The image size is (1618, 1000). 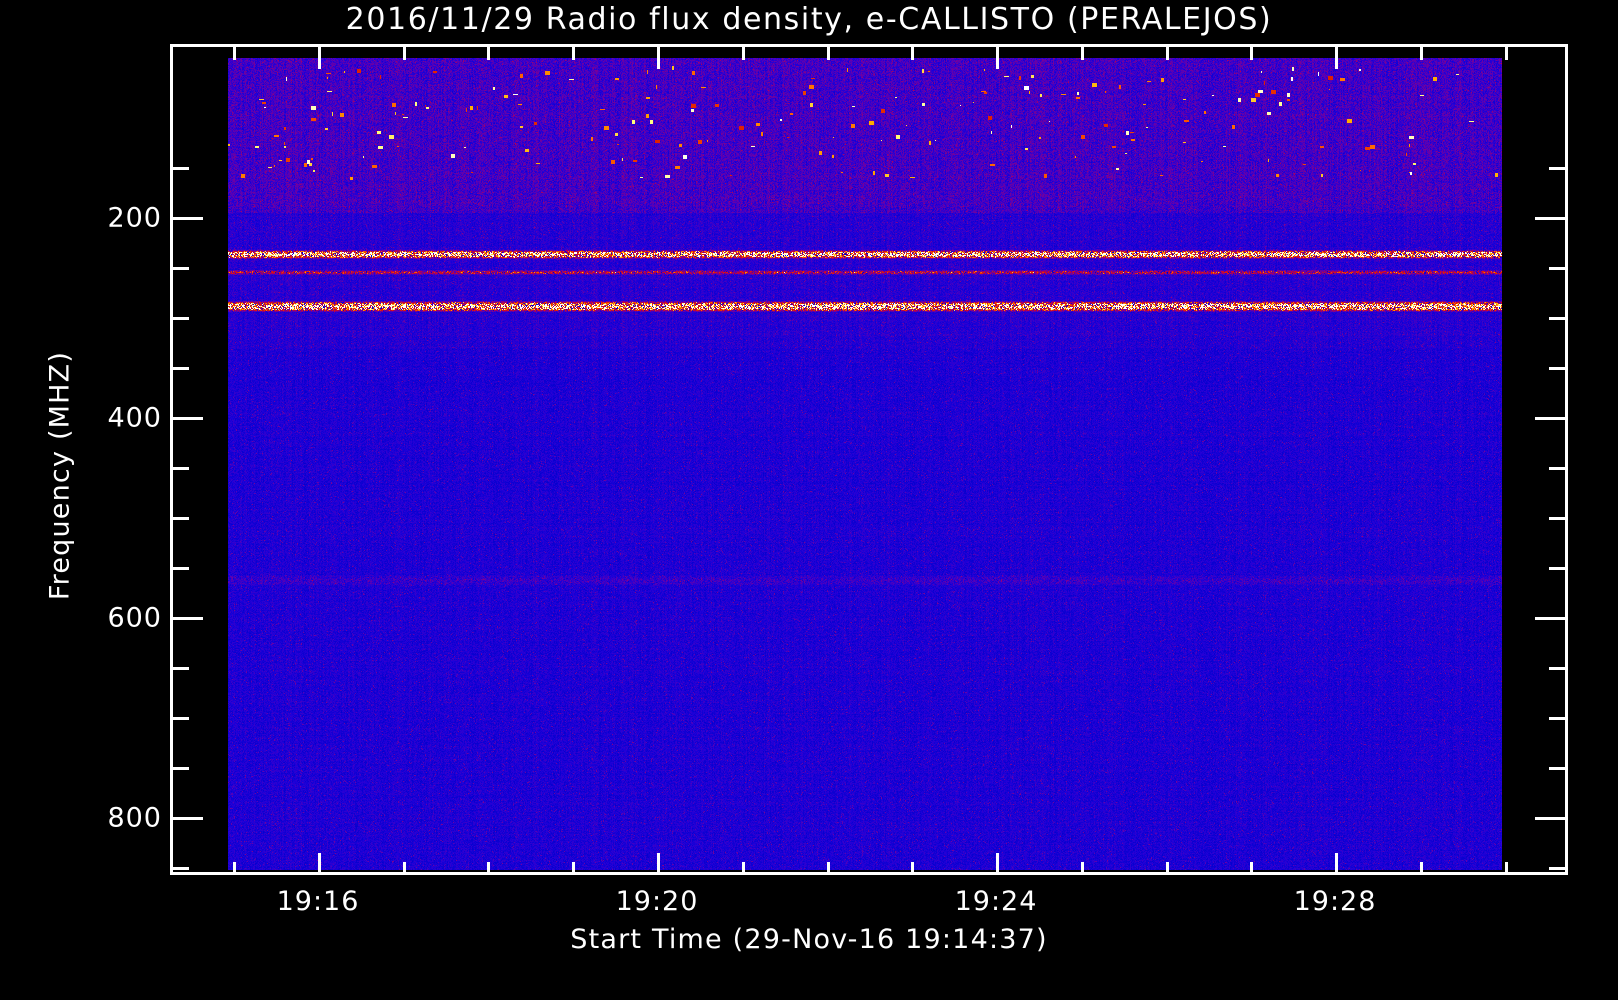 I want to click on x-tick-label: 19:16, so click(x=318, y=901).